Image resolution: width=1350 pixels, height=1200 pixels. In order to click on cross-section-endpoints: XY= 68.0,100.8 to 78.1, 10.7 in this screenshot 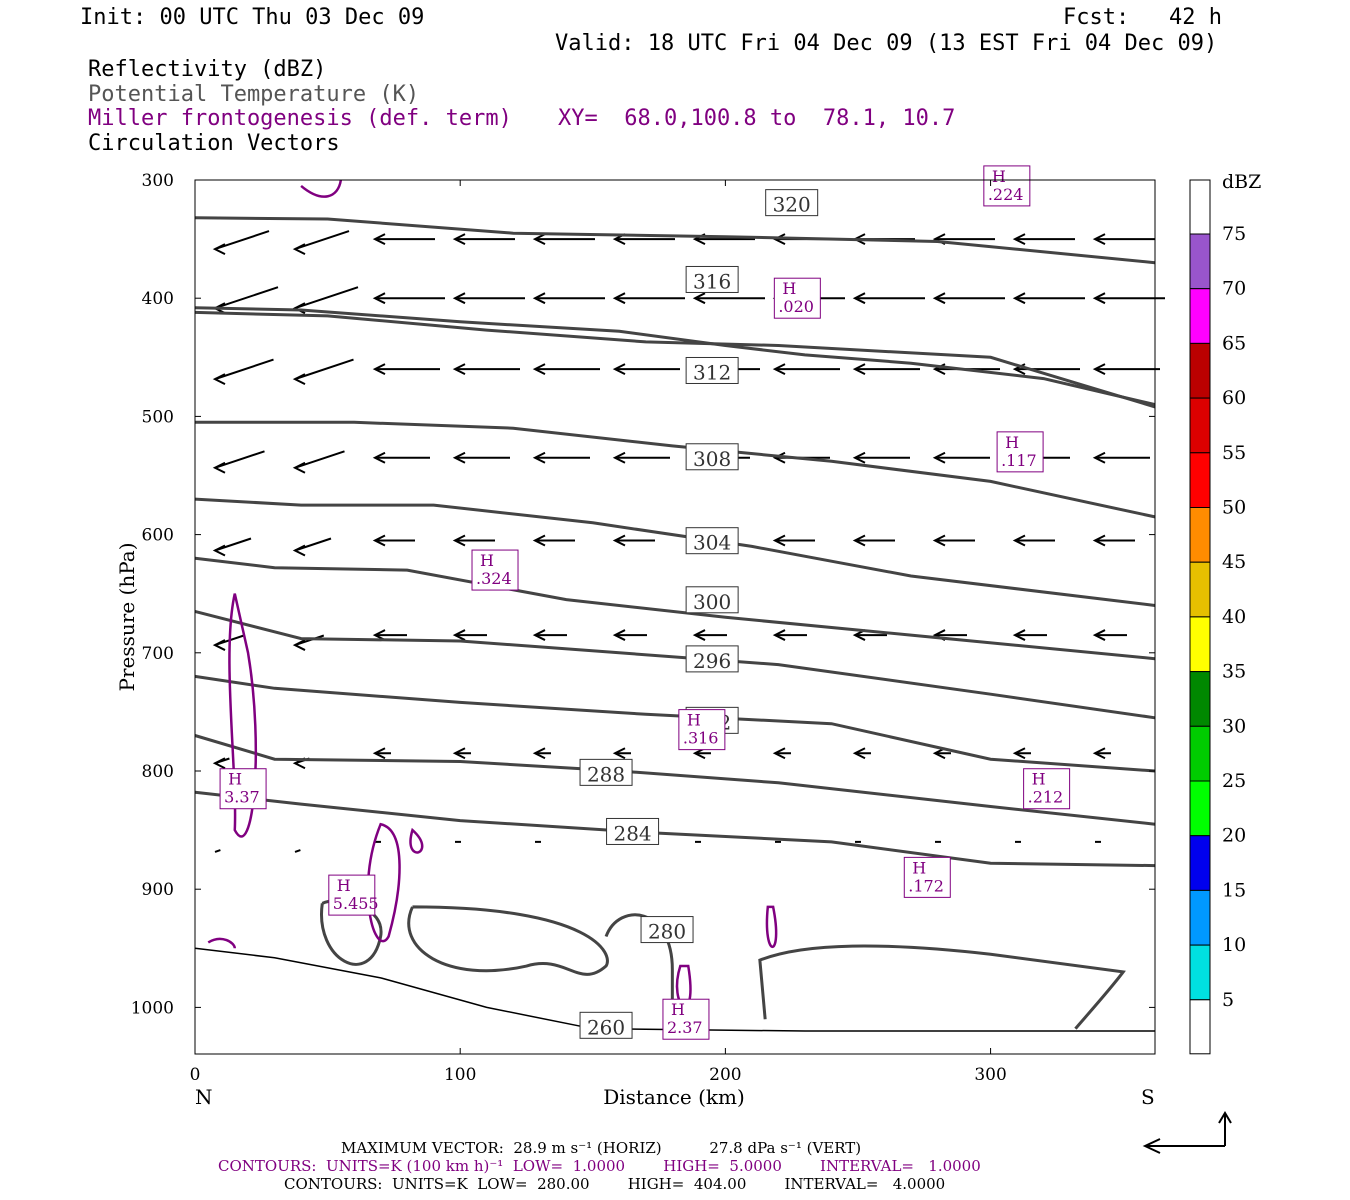, I will do `click(757, 118)`.